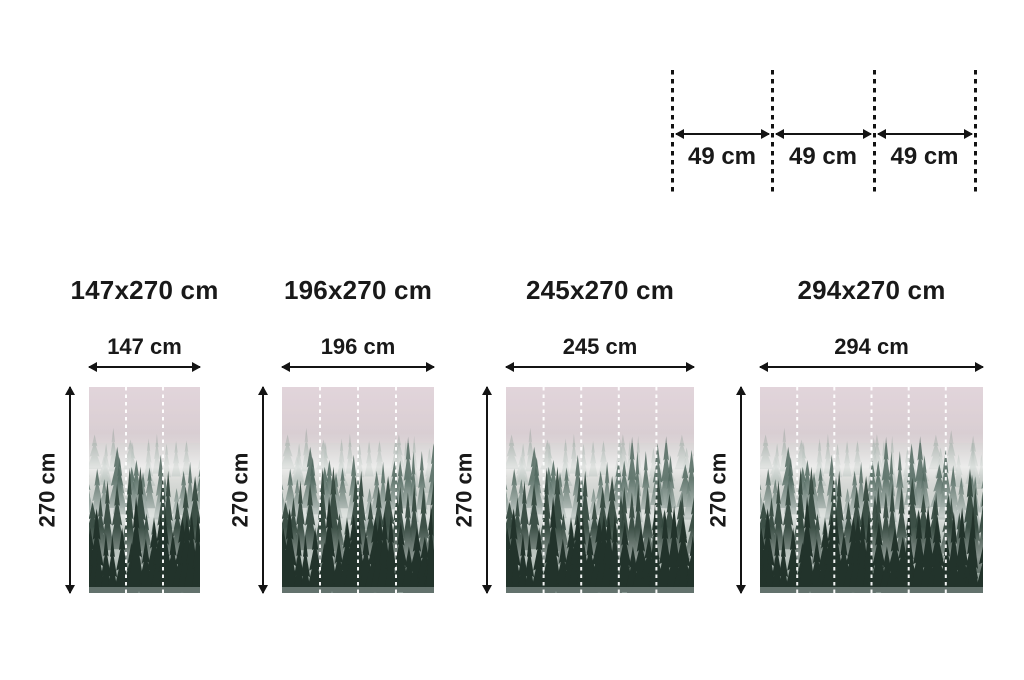 The image size is (1024, 680). I want to click on size-title: 196x270 cm, so click(358, 290).